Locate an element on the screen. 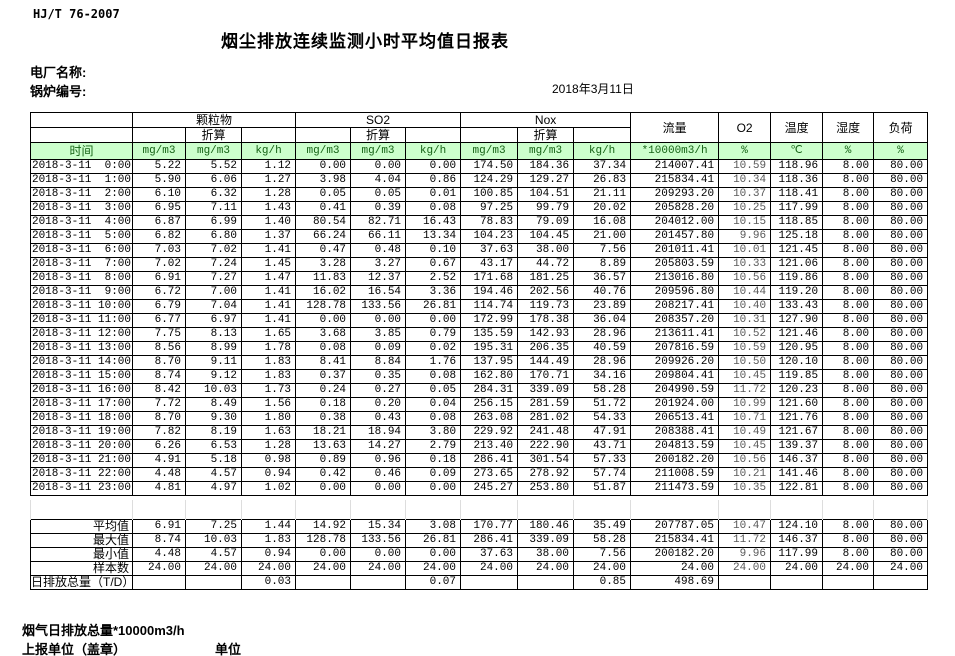 This screenshot has height=656, width=955. value-cell: 1.83 is located at coordinates (268, 376).